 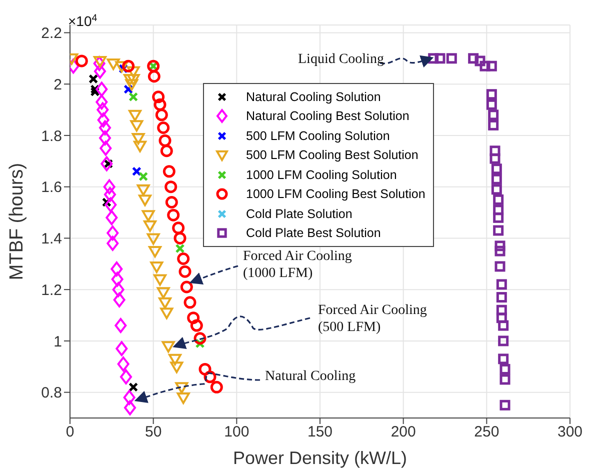 What do you see at coordinates (297, 265) in the screenshot?
I see `annotation: Forced Air Cooling (1000 LFM)` at bounding box center [297, 265].